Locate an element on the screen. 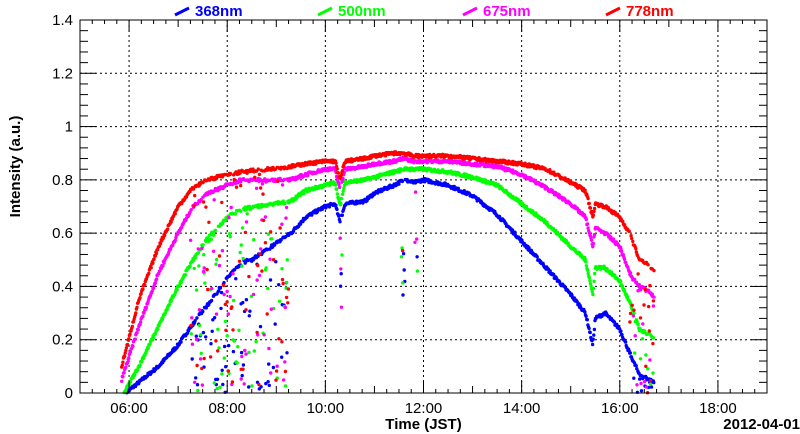 The image size is (800, 434). y-axis-title: Intensity (a.u.) is located at coordinates (15, 167).